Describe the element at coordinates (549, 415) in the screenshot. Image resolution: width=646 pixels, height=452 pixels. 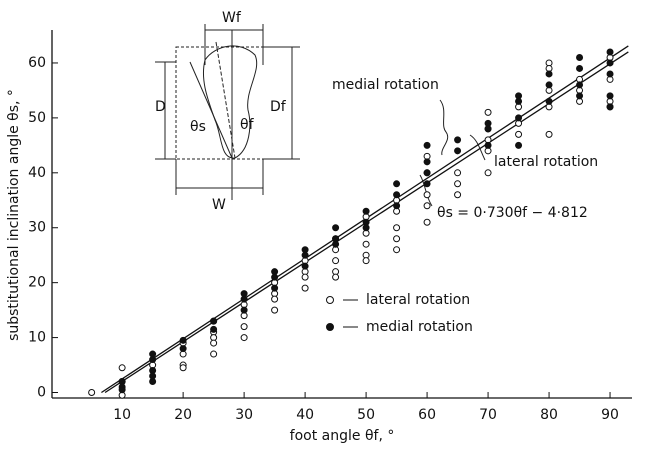
I see `x-tick-label: 80` at that location.